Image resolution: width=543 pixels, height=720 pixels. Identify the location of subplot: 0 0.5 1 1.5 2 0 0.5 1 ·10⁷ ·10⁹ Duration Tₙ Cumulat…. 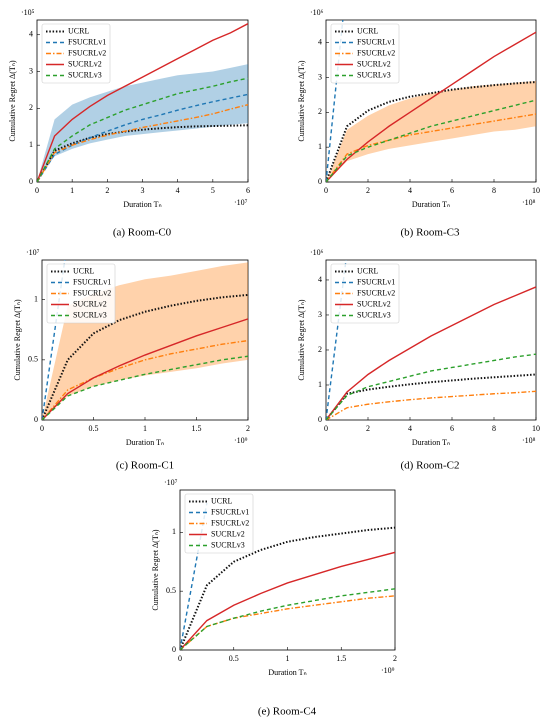
(131, 360).